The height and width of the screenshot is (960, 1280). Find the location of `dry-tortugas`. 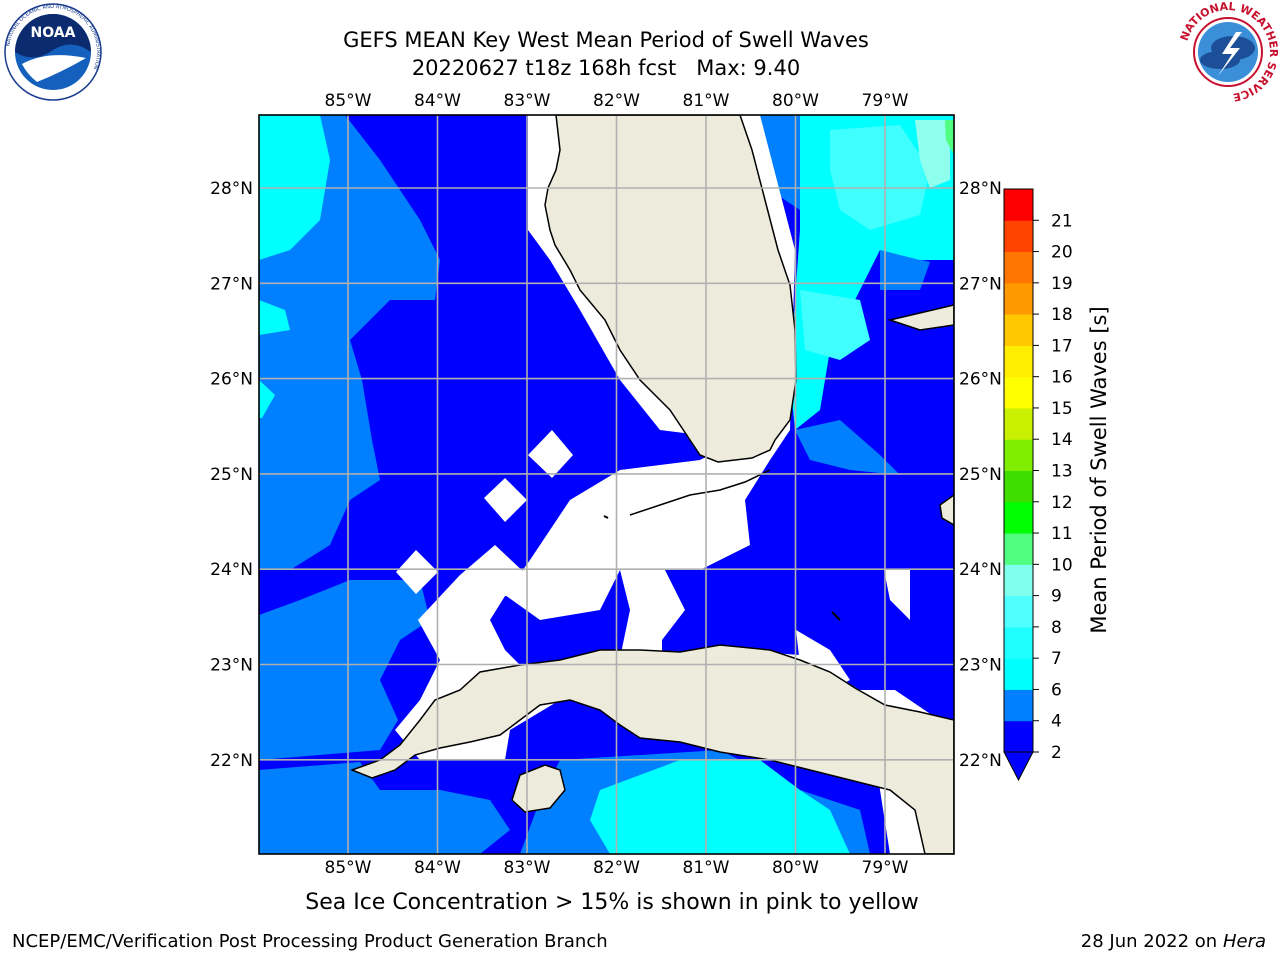

dry-tortugas is located at coordinates (606, 517).